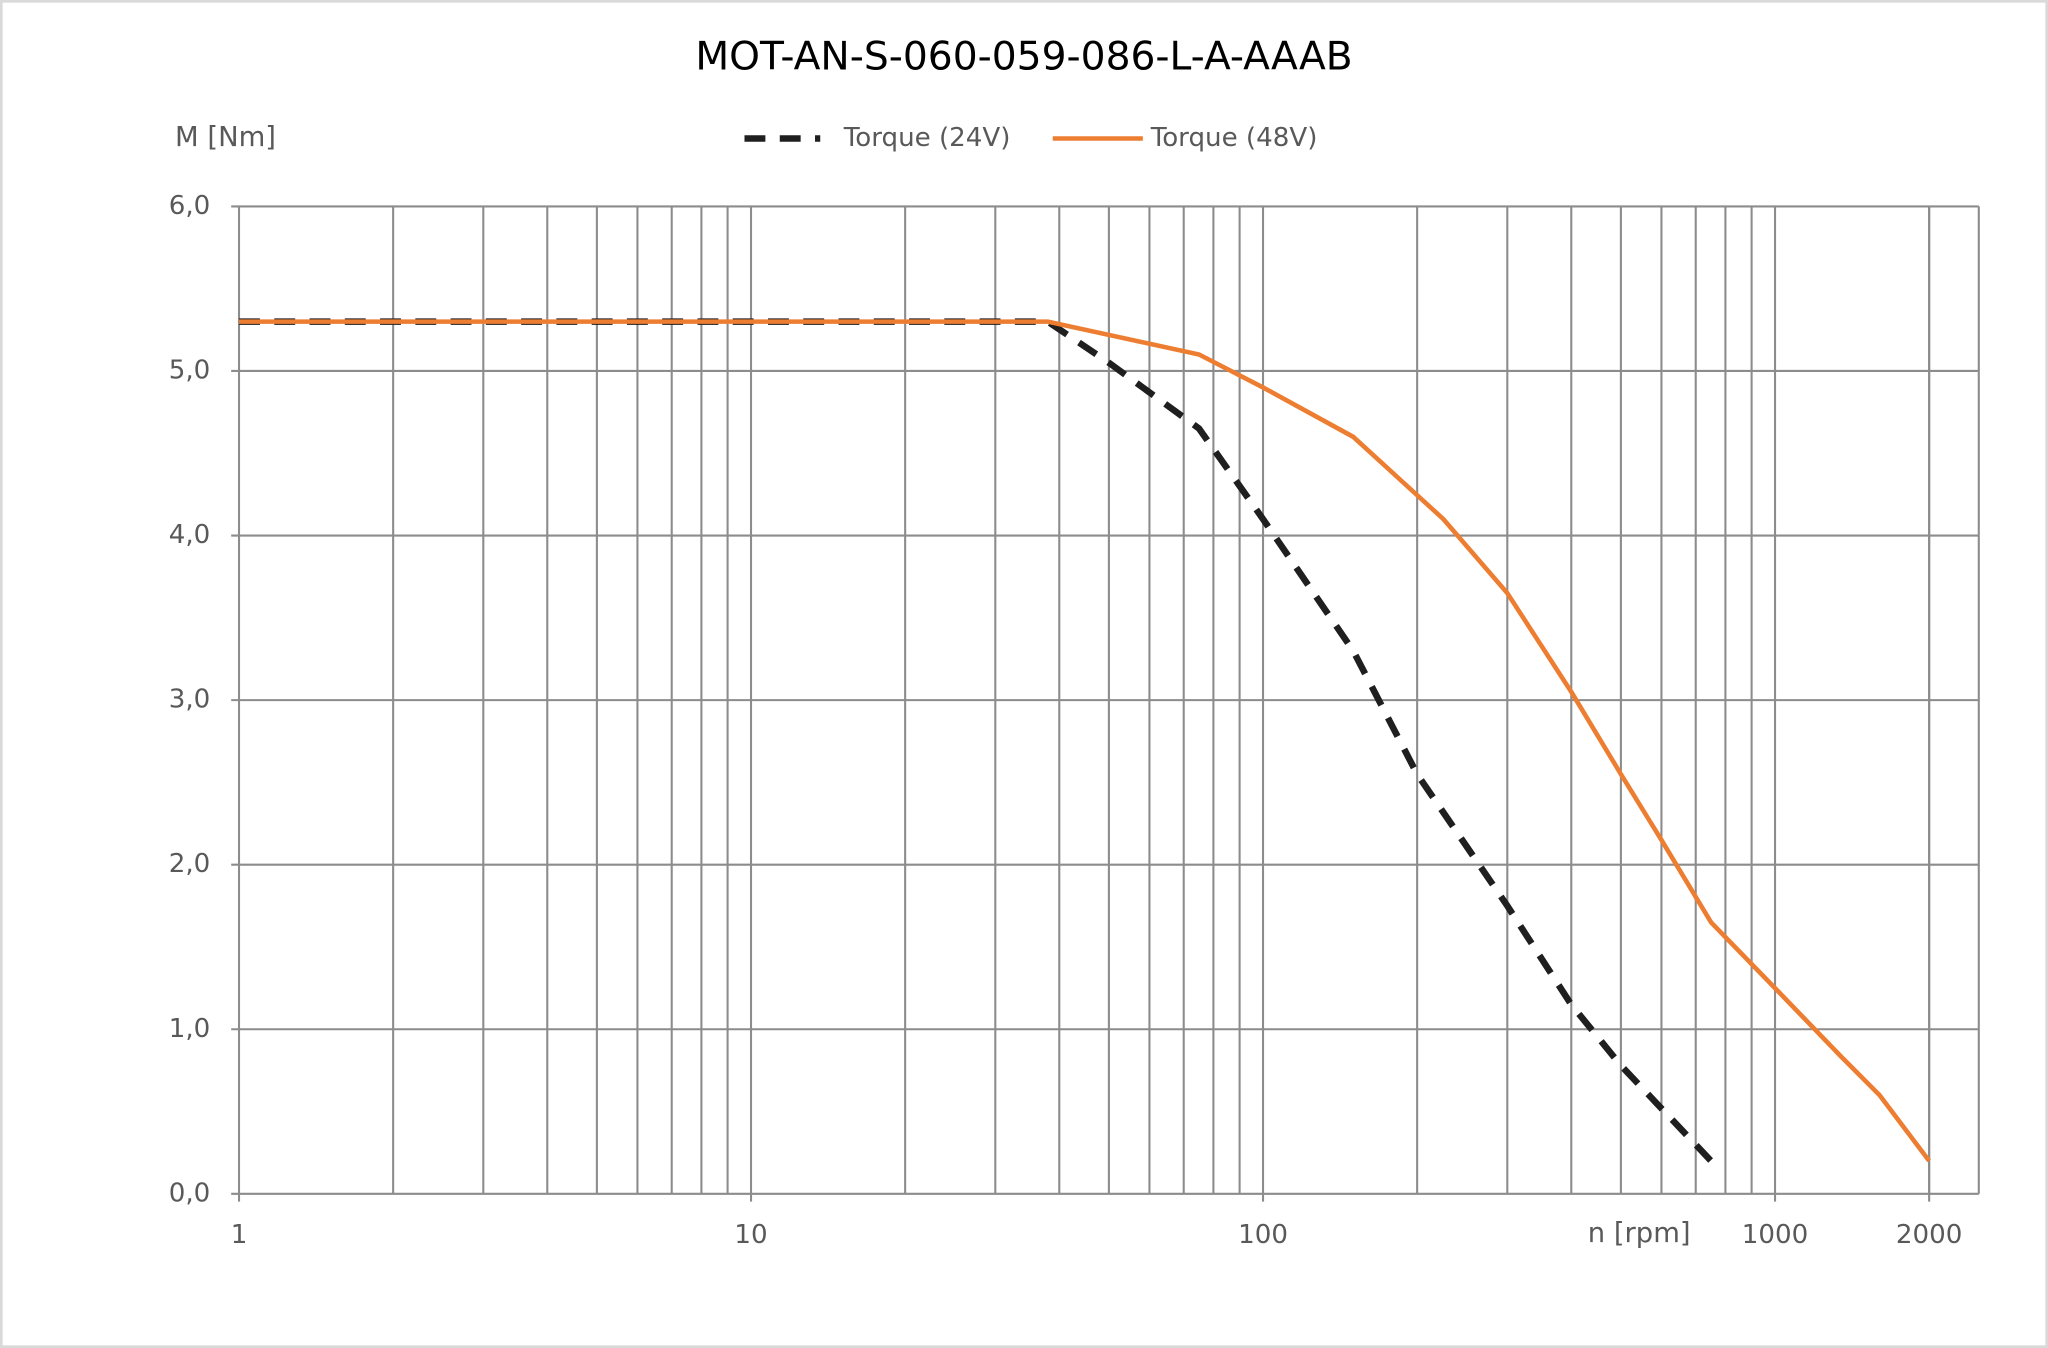 The width and height of the screenshot is (2048, 1348). Describe the element at coordinates (1639, 1233) in the screenshot. I see `x-axis-label: n [rpm]` at that location.